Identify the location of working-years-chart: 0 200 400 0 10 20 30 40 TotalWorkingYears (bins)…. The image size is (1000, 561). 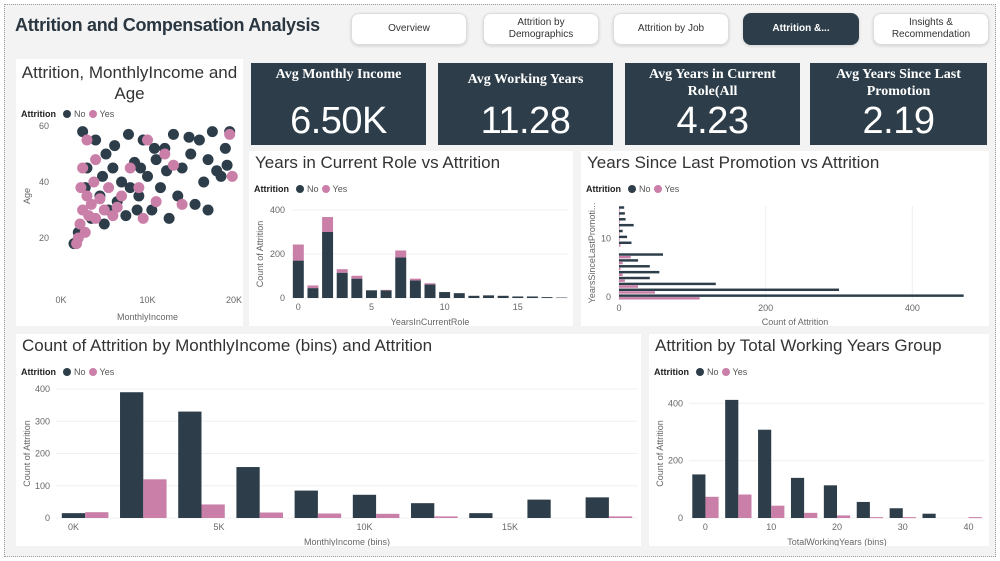
(820, 472).